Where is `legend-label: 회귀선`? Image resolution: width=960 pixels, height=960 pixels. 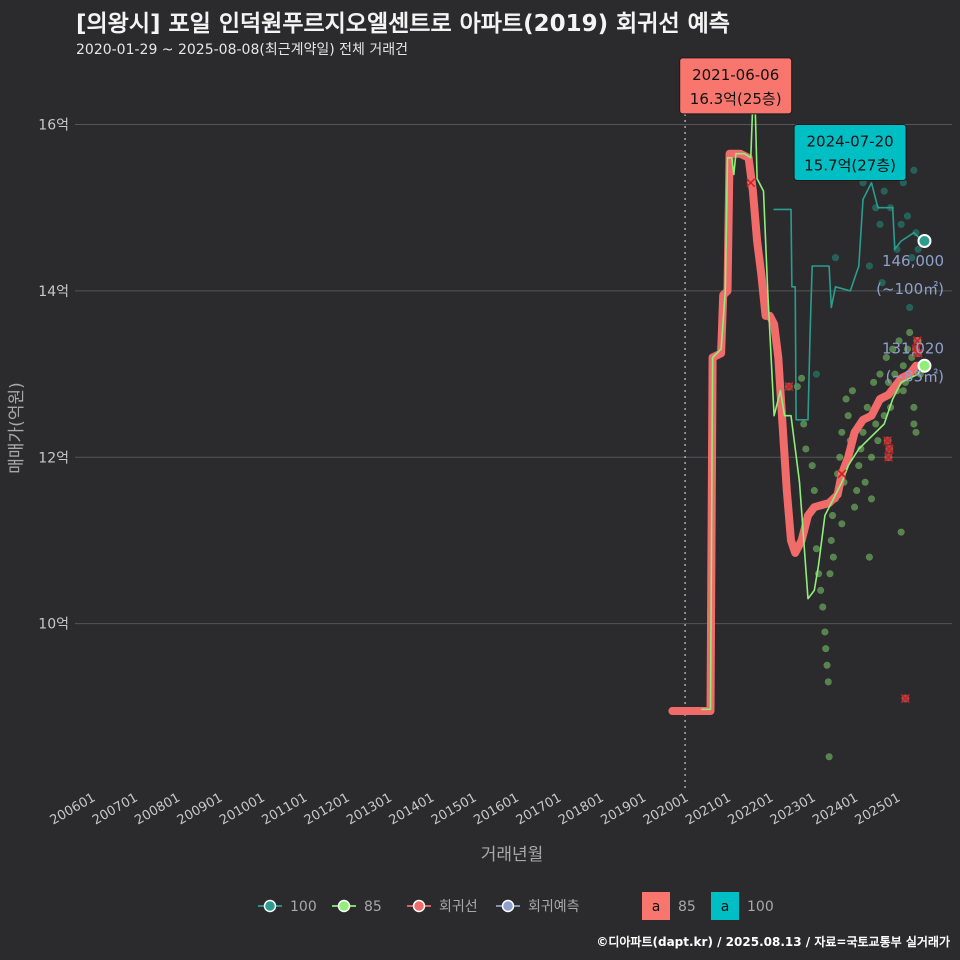
legend-label: 회귀선 is located at coordinates (458, 907).